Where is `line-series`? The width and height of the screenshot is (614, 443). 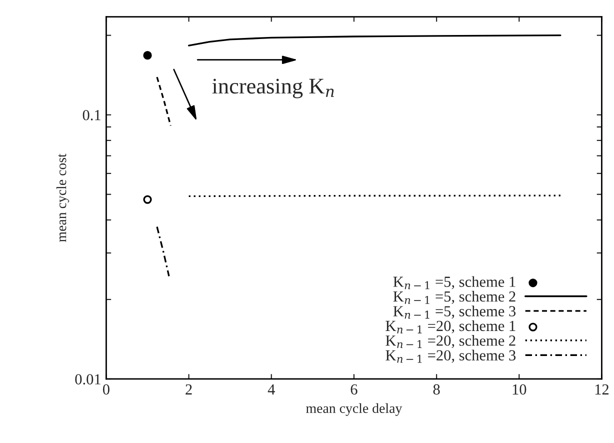 line-series is located at coordinates (375, 40).